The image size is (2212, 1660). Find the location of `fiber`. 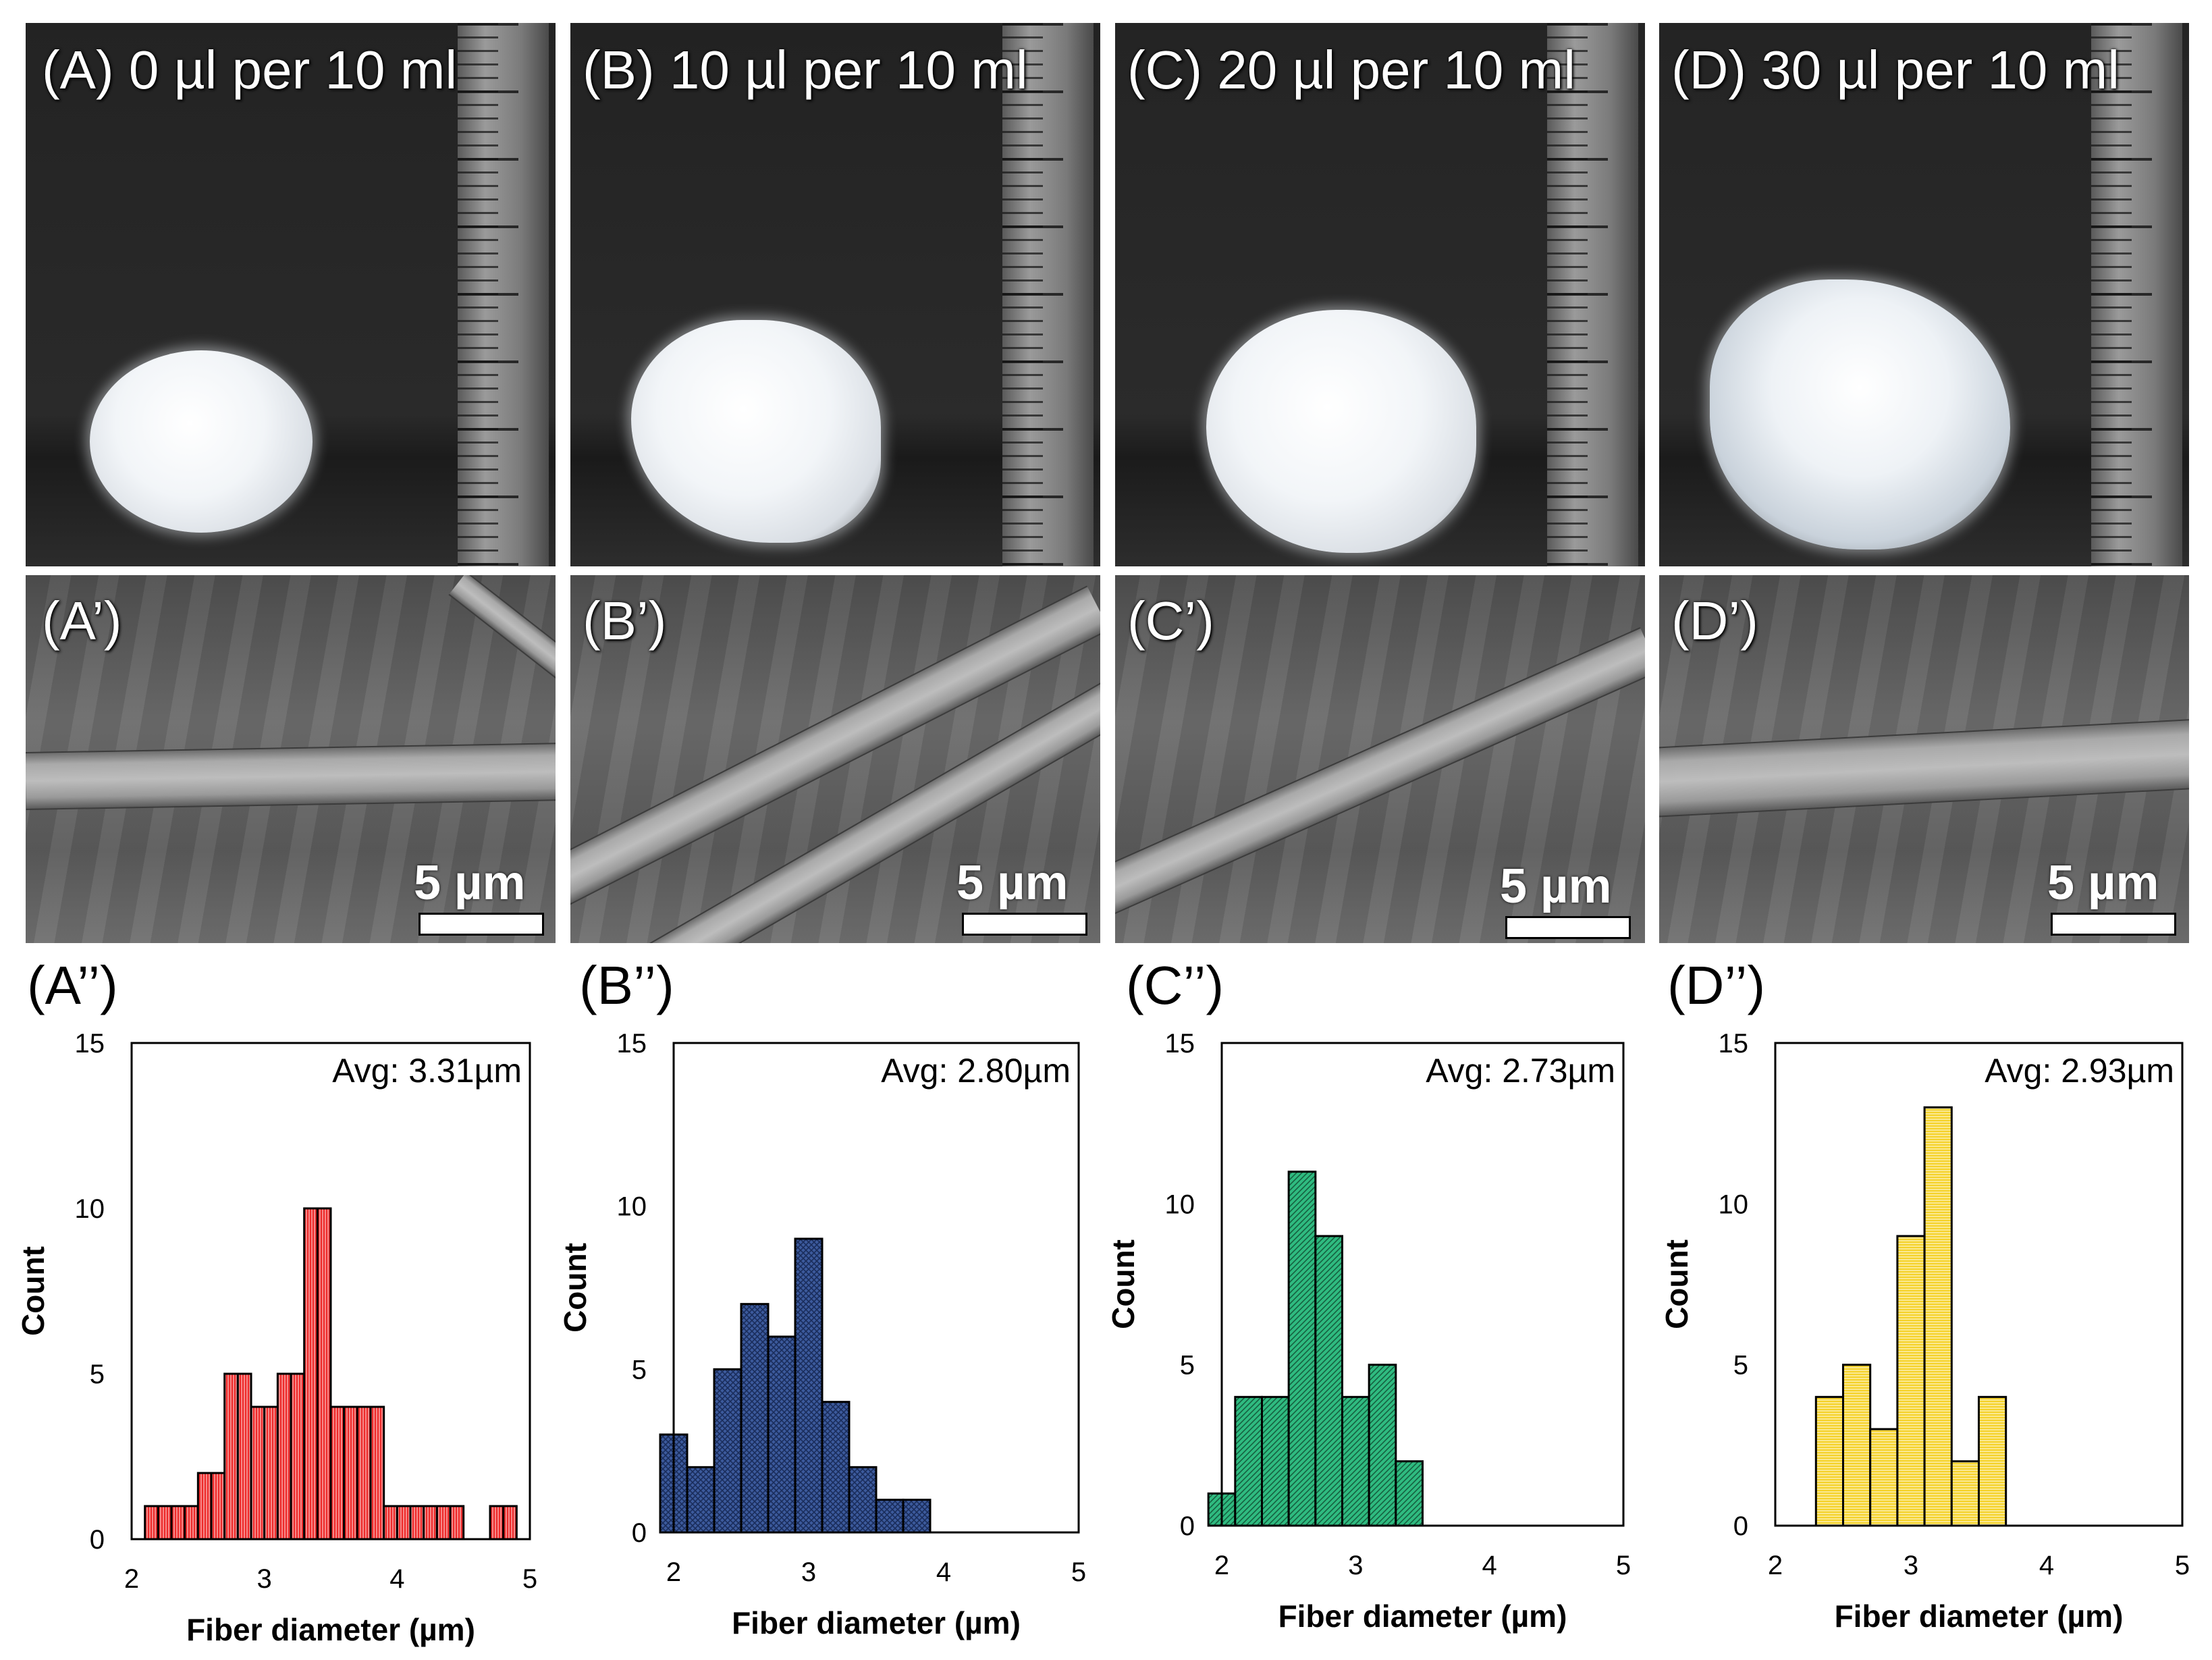

fiber is located at coordinates (291, 776).